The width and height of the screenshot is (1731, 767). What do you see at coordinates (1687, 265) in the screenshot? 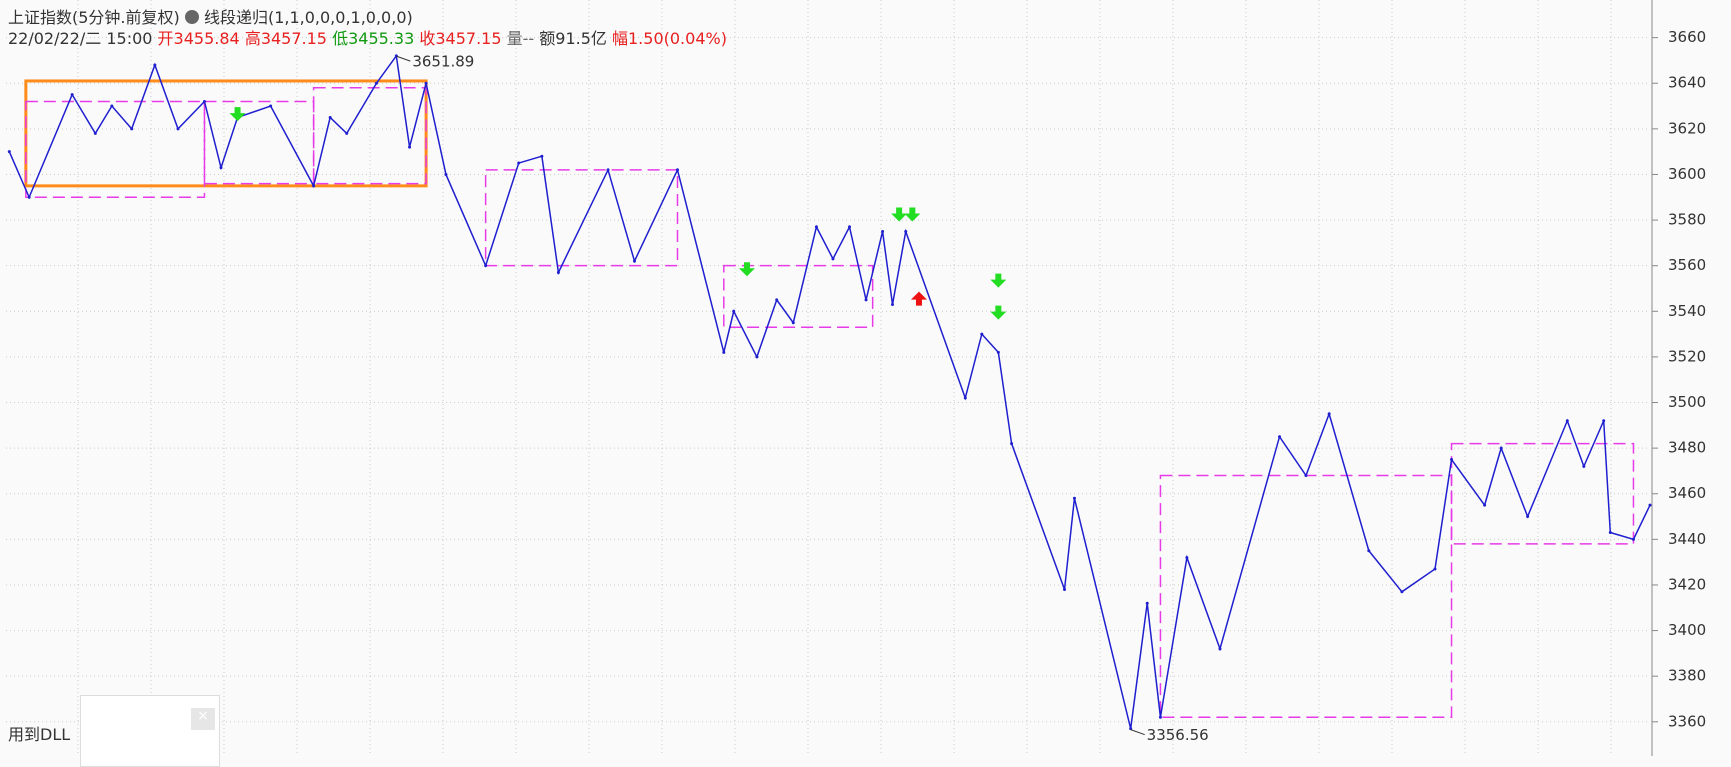
I see `y-tick-label: 3560` at bounding box center [1687, 265].